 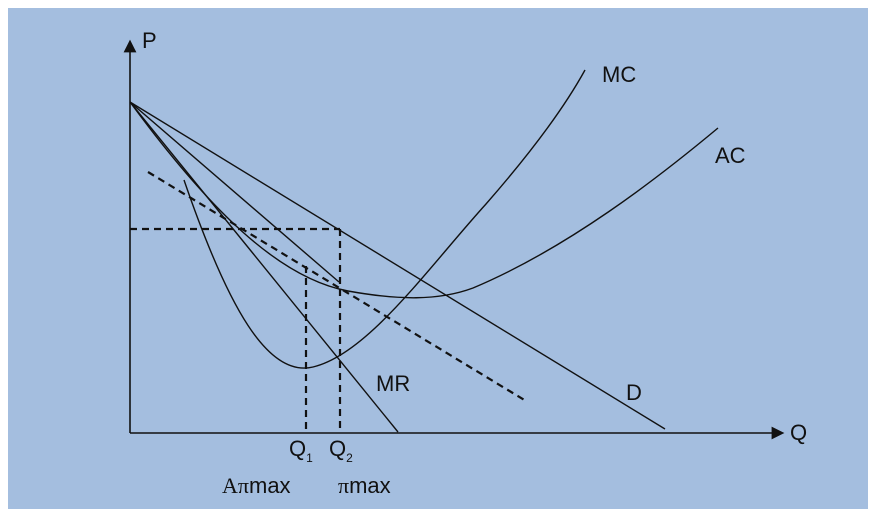 I want to click on q2-letter: Q, so click(x=337, y=448).